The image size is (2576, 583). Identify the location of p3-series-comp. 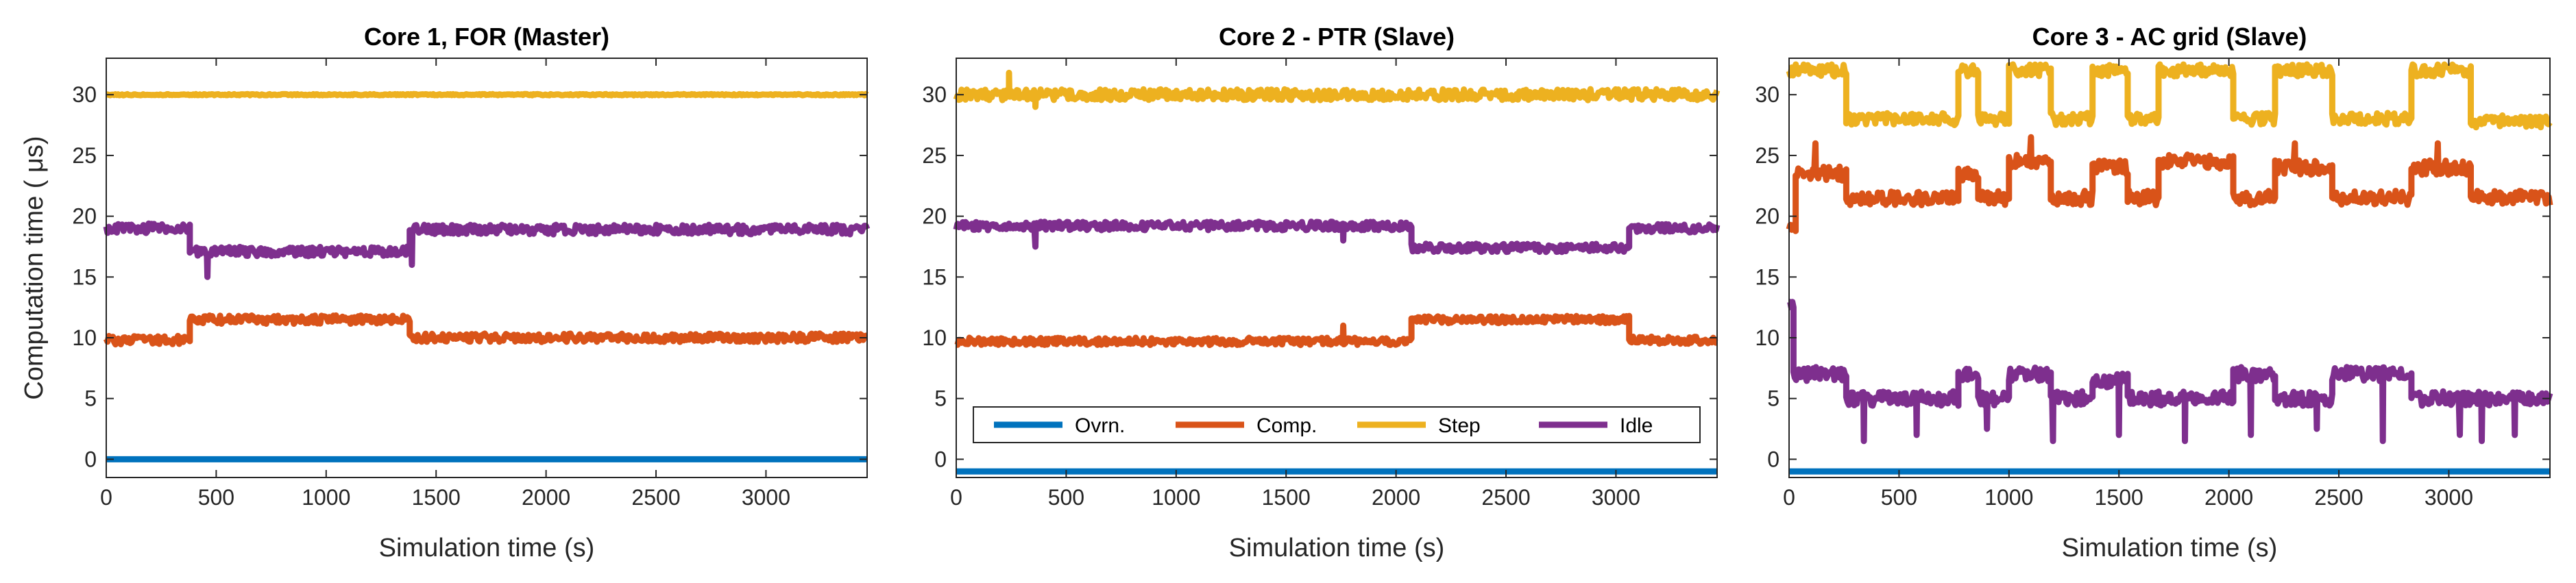
(2169, 184).